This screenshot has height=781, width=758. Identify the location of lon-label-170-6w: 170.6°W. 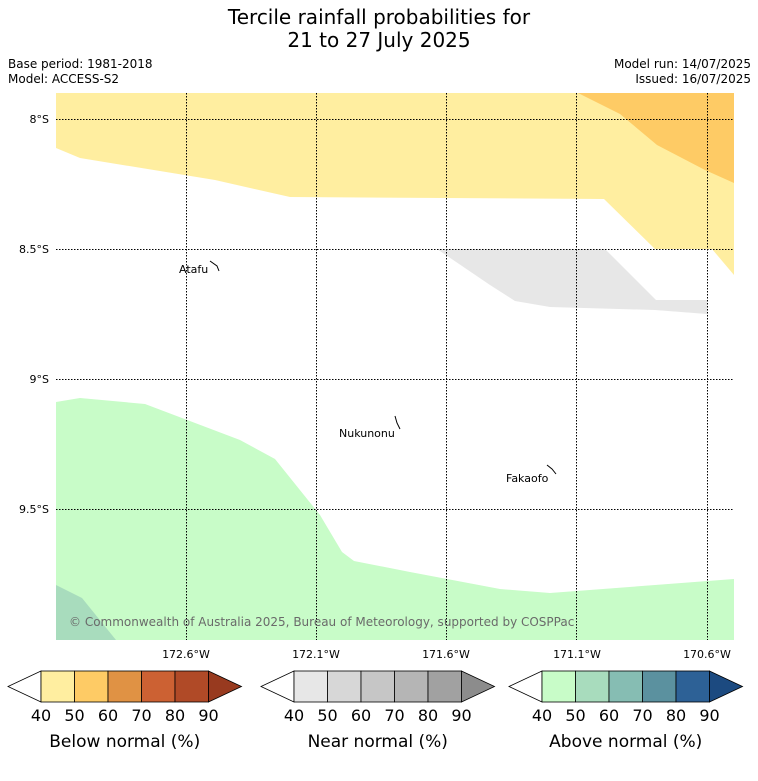
(707, 654).